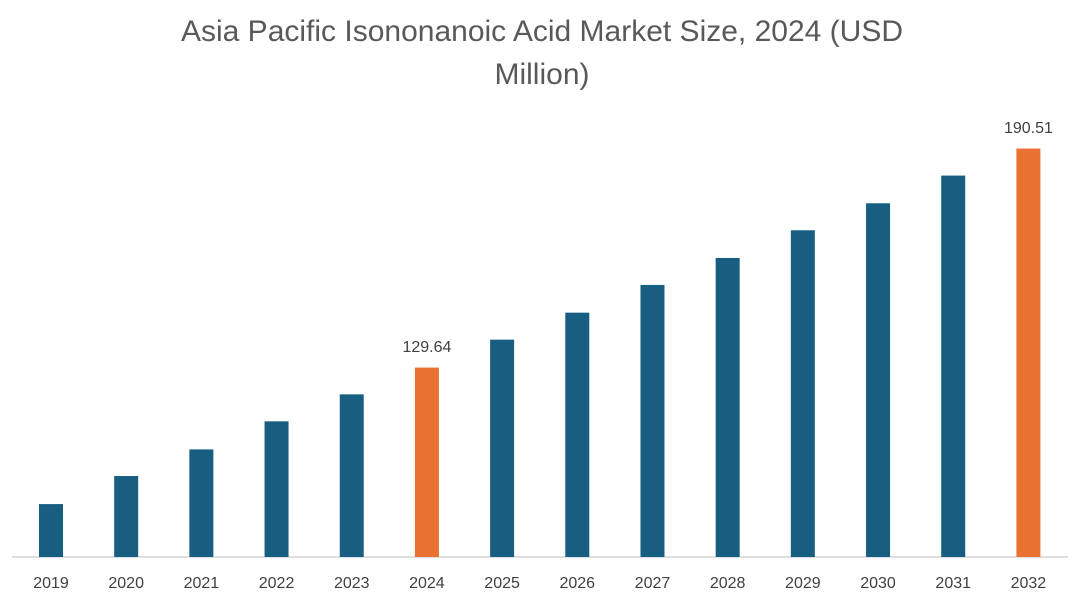 This screenshot has width=1084, height=600. What do you see at coordinates (953, 583) in the screenshot?
I see `x-tick-label: 2031` at bounding box center [953, 583].